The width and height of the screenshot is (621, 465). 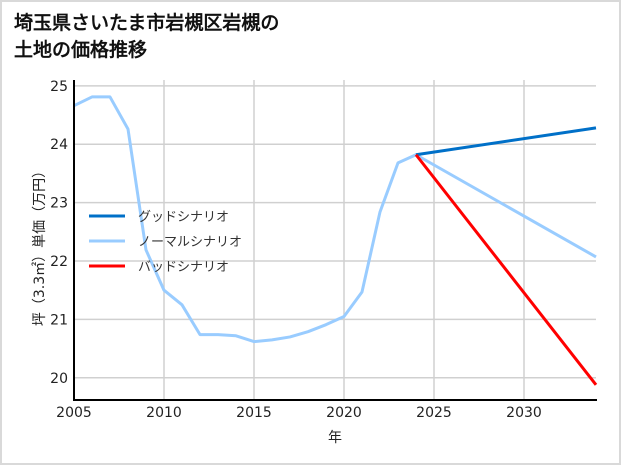 What do you see at coordinates (524, 413) in the screenshot?
I see `x-tick-label: 2030` at bounding box center [524, 413].